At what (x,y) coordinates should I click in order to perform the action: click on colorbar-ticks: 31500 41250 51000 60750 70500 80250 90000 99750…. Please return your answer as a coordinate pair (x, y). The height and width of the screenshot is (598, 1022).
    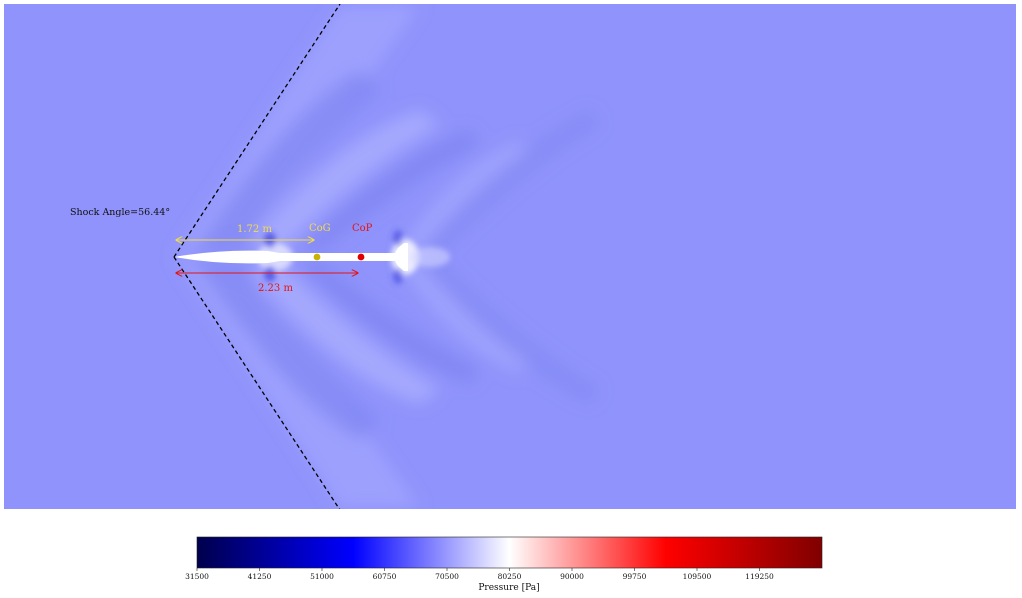
    Looking at the image, I should click on (479, 574).